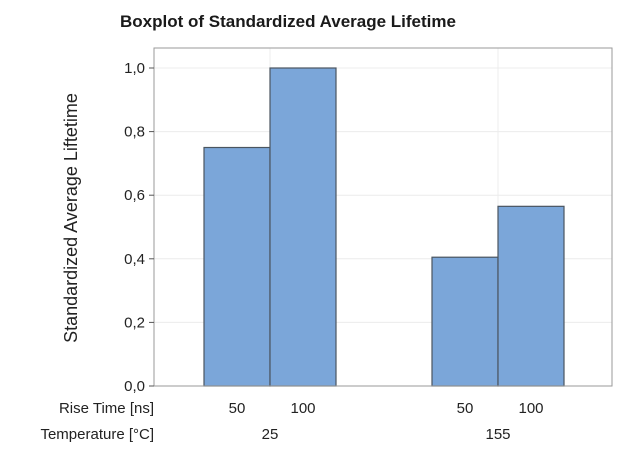 Image resolution: width=636 pixels, height=450 pixels. What do you see at coordinates (97, 434) in the screenshot?
I see `temperature-row-label: Temperature [°C]` at bounding box center [97, 434].